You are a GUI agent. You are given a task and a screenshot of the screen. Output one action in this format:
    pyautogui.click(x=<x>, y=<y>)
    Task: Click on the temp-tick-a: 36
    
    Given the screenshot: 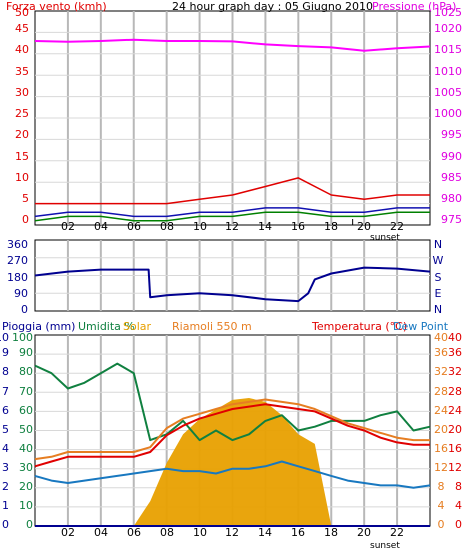 What is the action you would take?
    pyautogui.click(x=441, y=352)
    